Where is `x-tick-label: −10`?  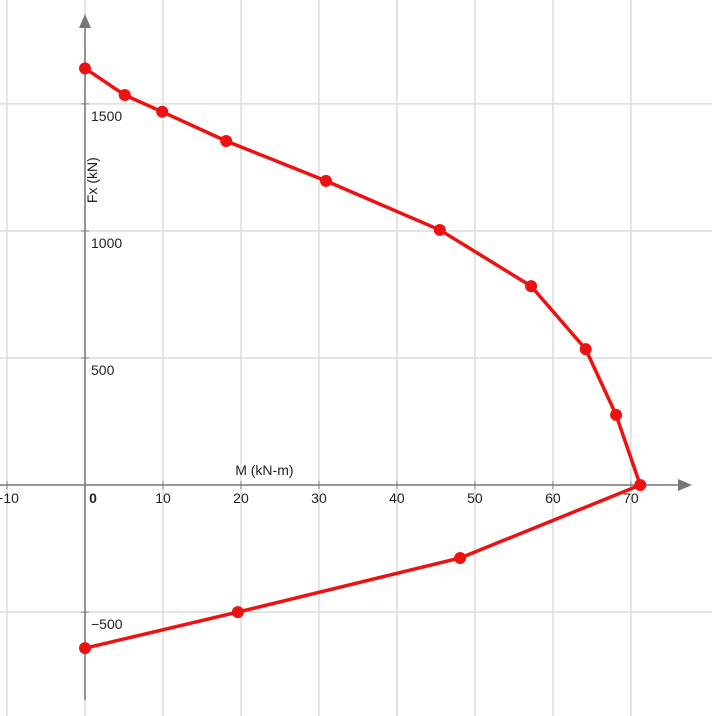
x-tick-label: −10 is located at coordinates (9, 498).